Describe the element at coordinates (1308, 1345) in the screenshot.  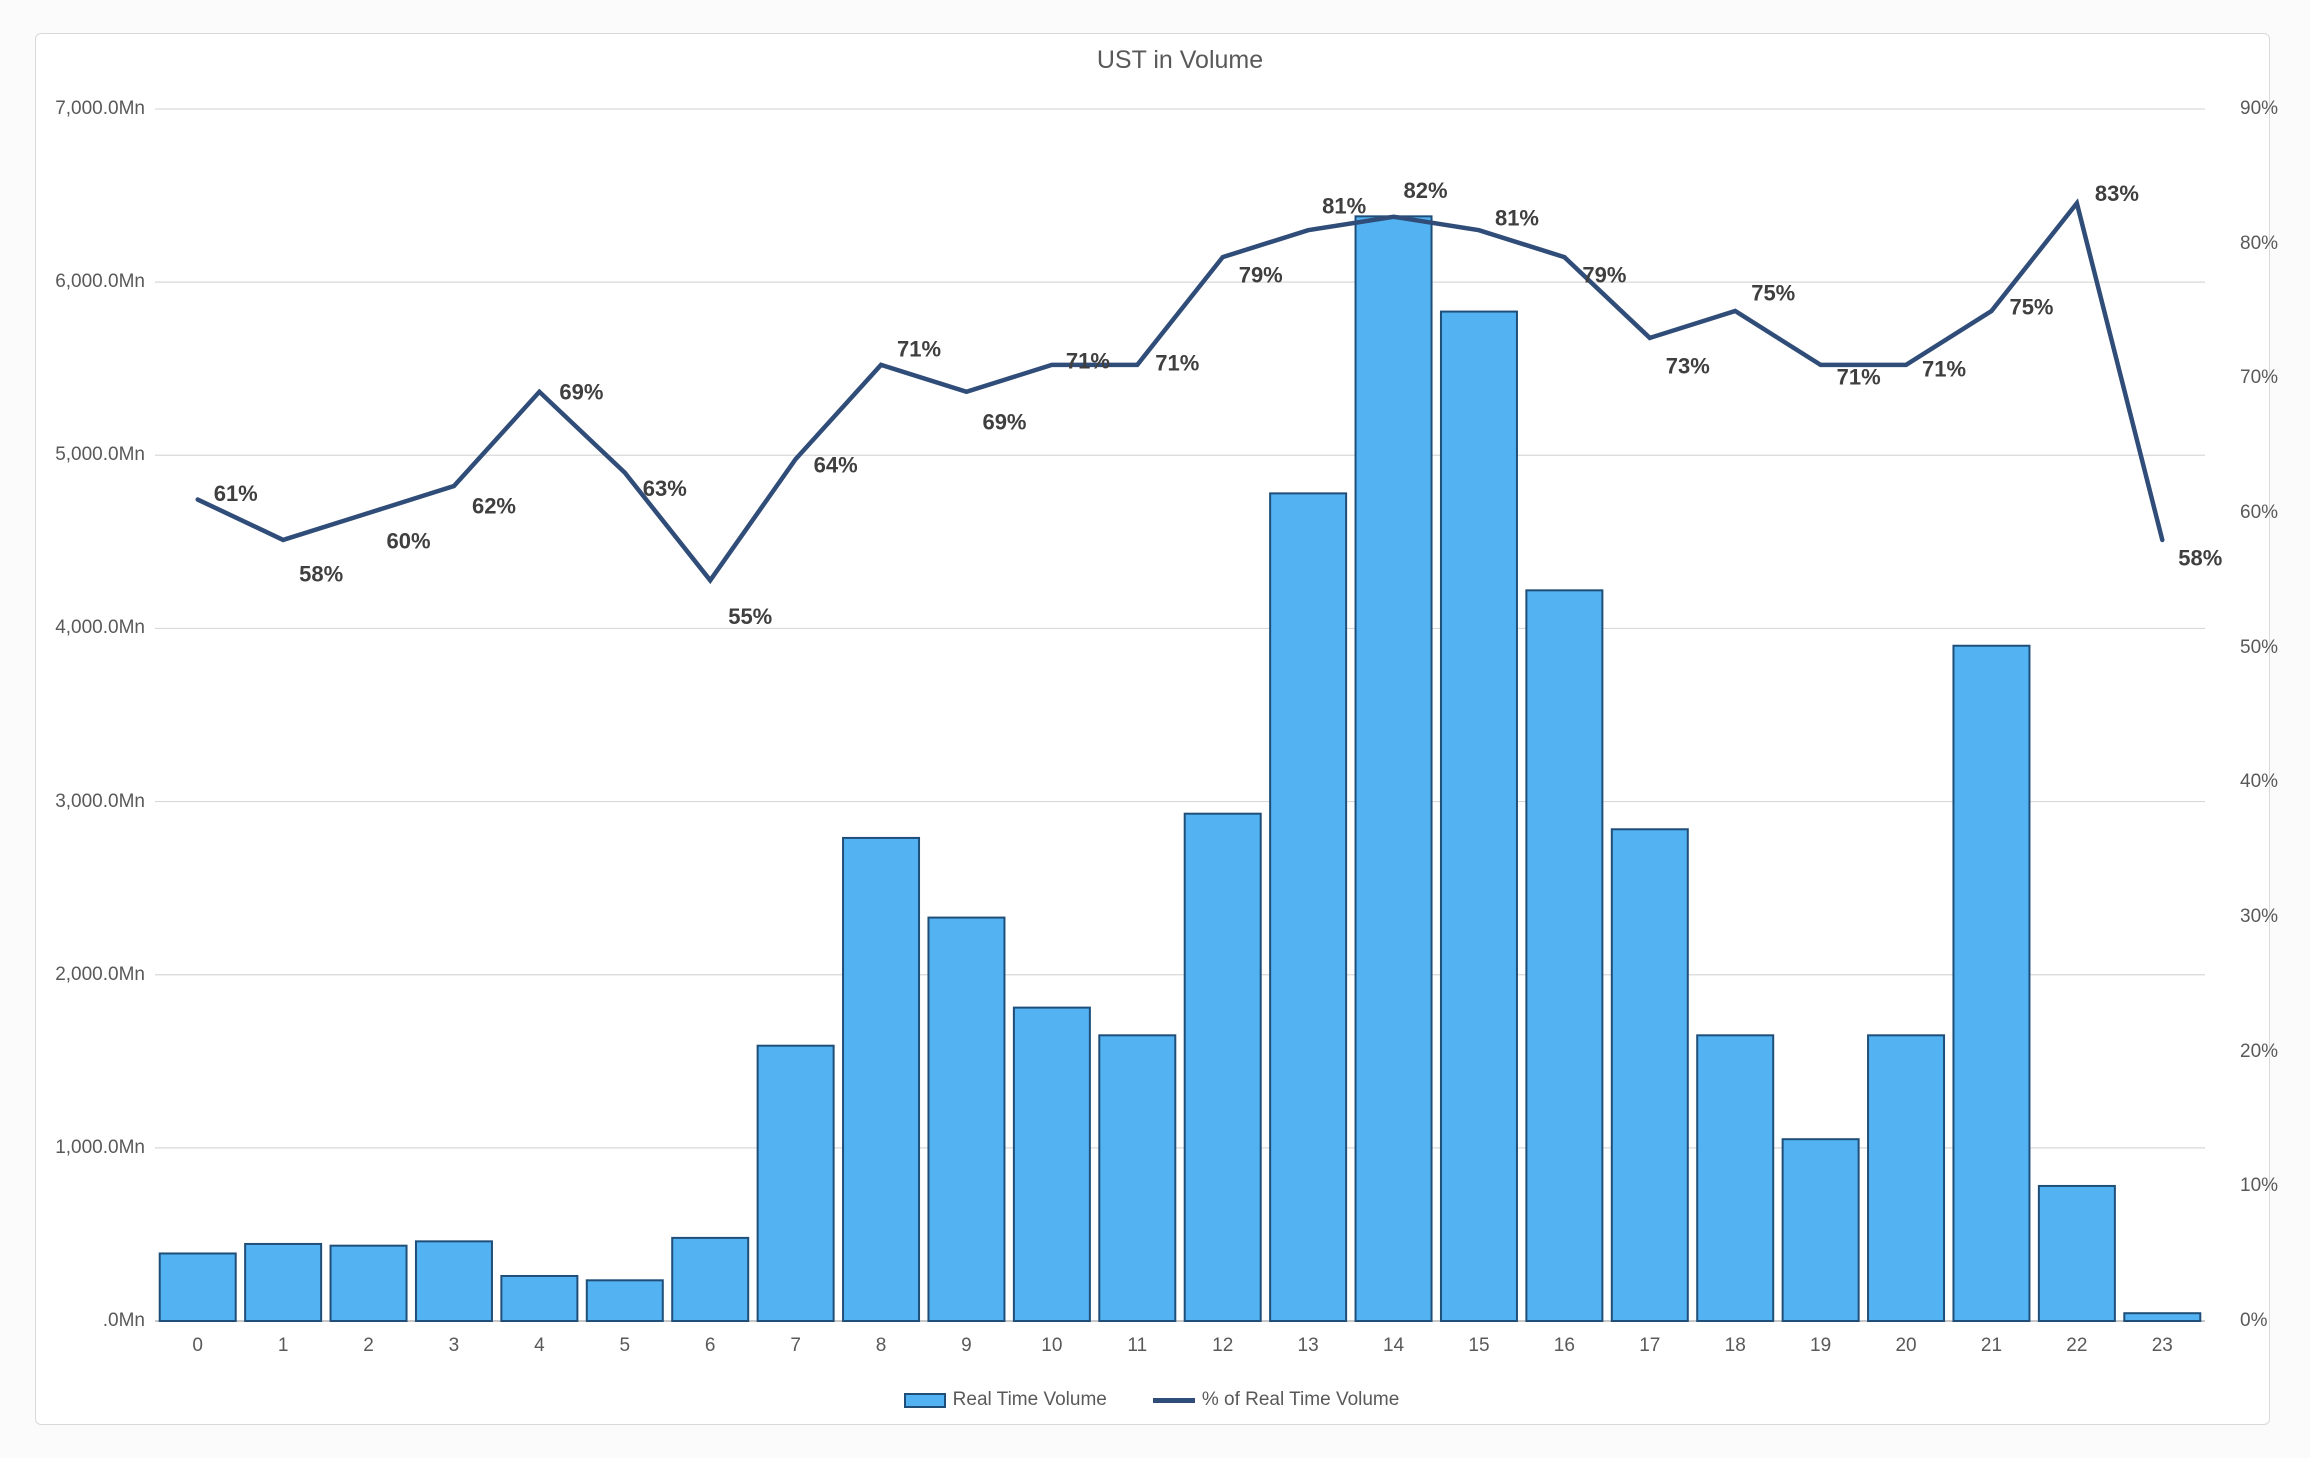
I see `x-axis-tick: 13` at that location.